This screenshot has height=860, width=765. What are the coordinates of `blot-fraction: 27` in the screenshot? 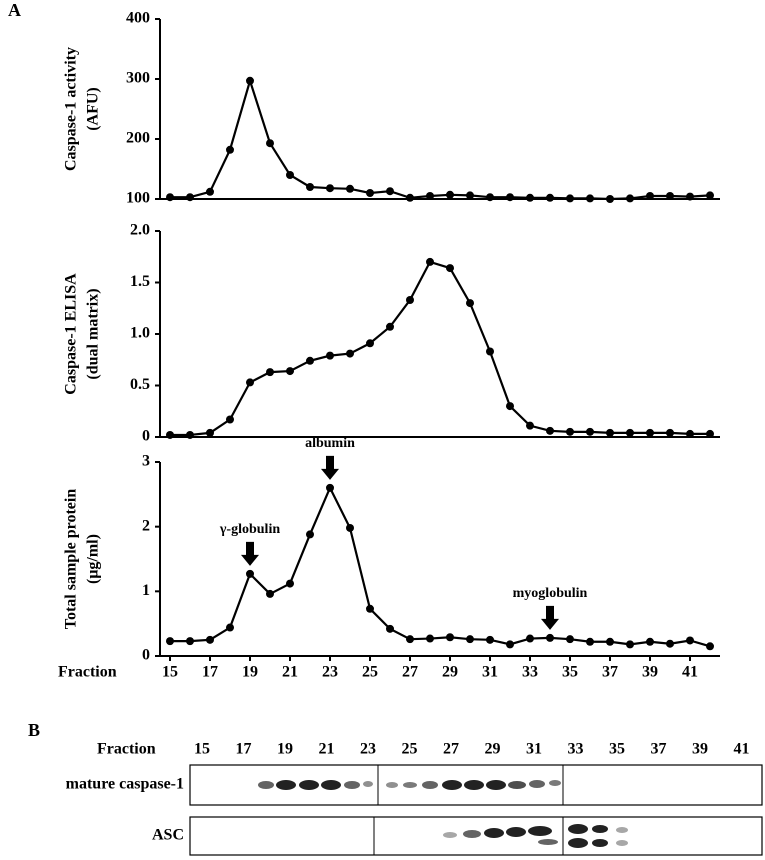 It's located at (451, 749).